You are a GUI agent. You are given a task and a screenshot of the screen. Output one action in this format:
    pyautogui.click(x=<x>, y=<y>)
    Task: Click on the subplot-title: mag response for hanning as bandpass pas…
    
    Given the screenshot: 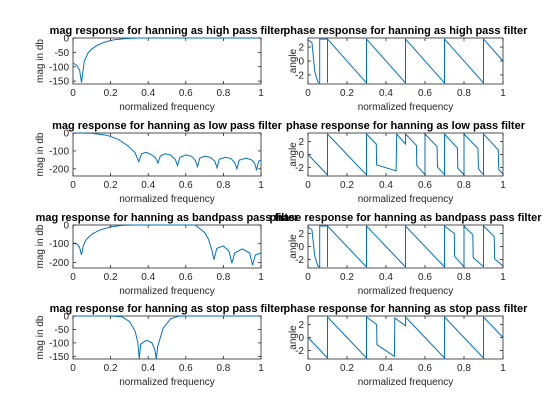 What is the action you would take?
    pyautogui.click(x=168, y=218)
    